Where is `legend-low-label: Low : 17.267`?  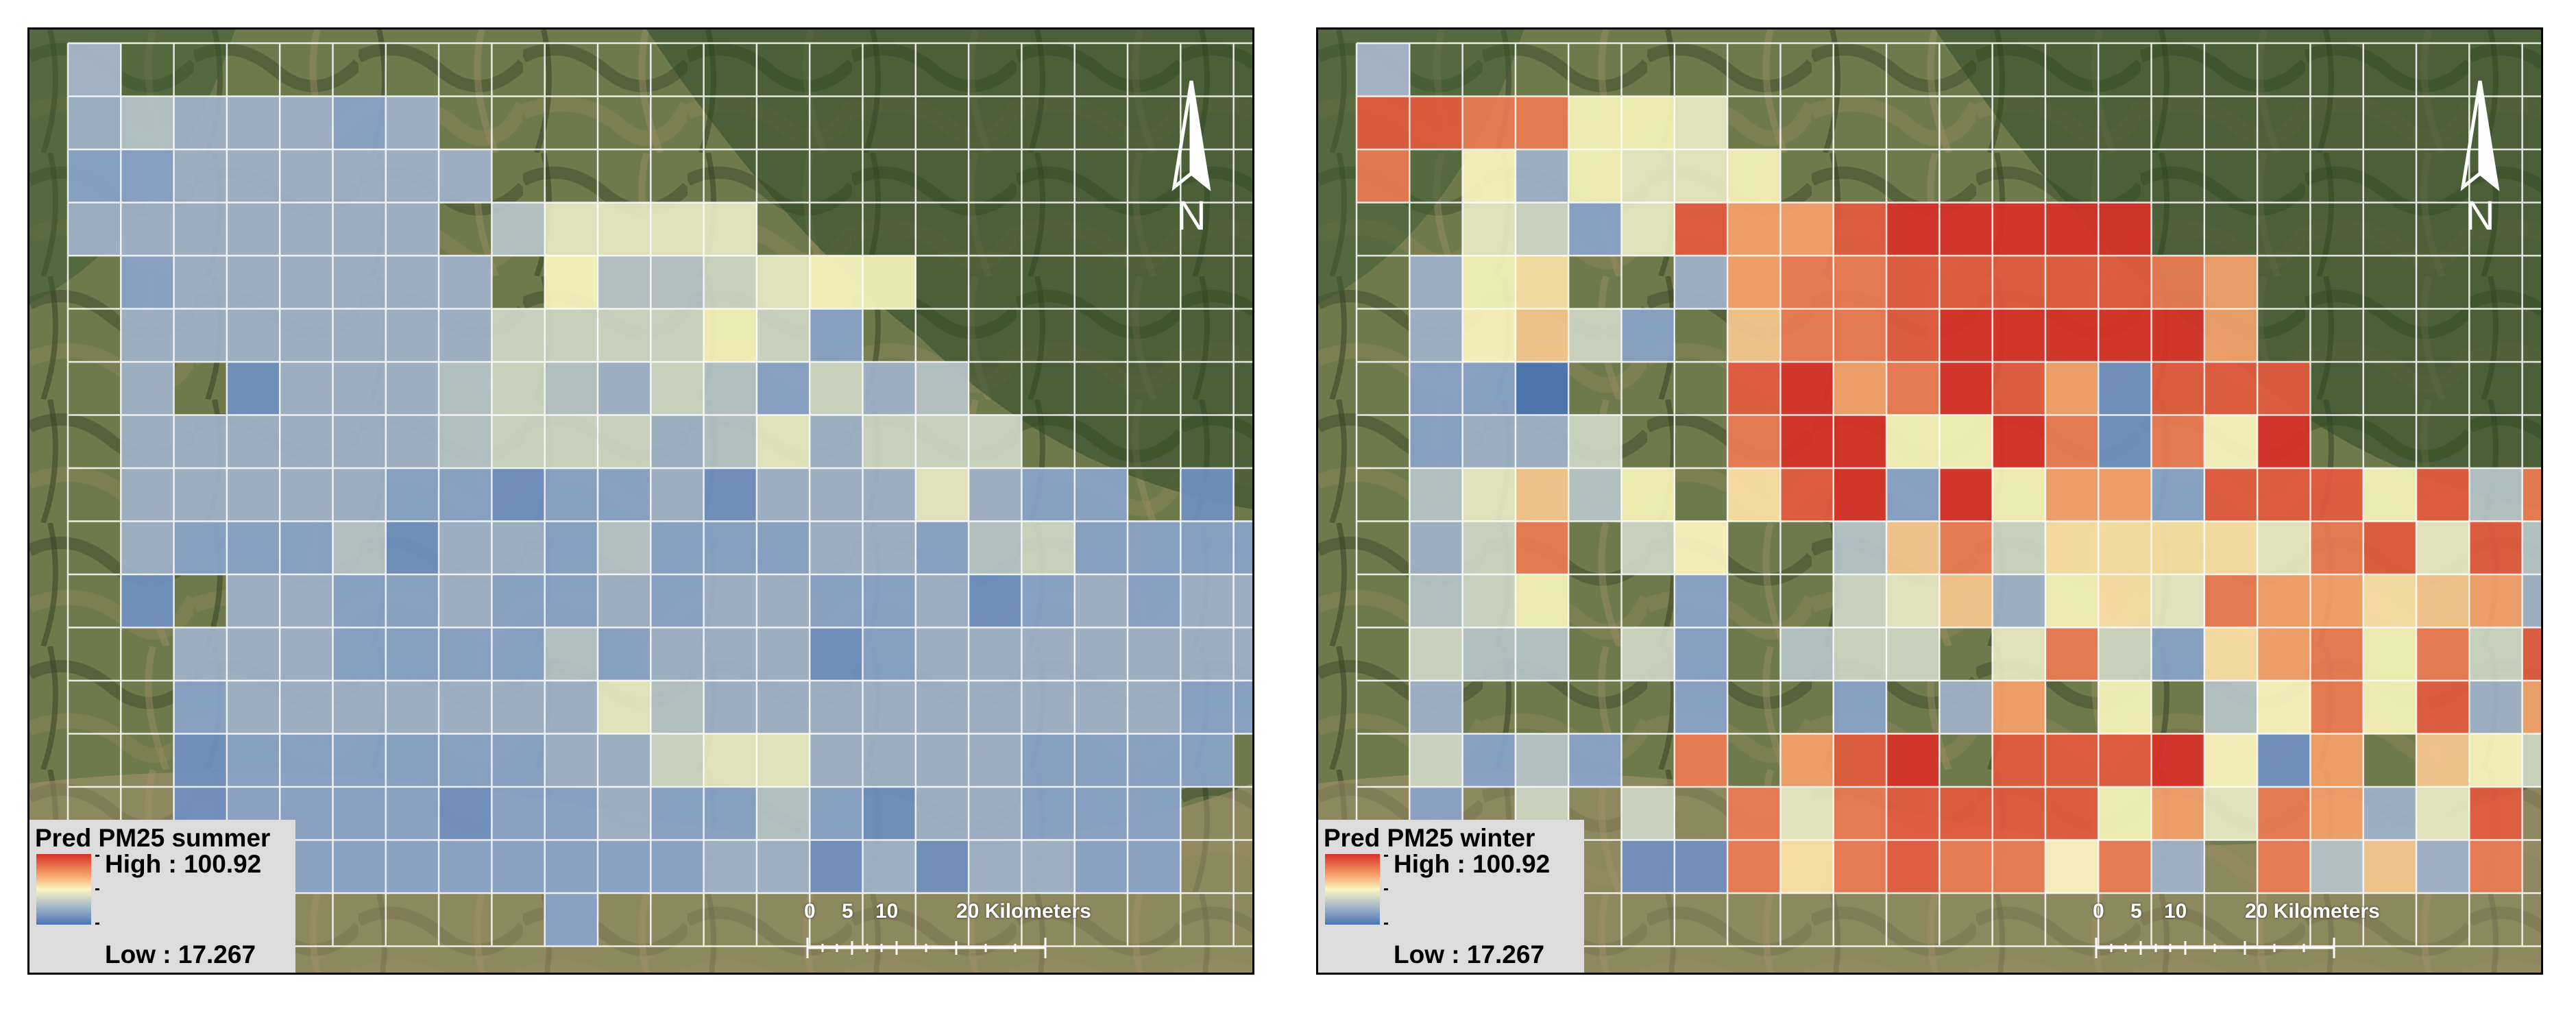
legend-low-label: Low : 17.267 is located at coordinates (180, 954).